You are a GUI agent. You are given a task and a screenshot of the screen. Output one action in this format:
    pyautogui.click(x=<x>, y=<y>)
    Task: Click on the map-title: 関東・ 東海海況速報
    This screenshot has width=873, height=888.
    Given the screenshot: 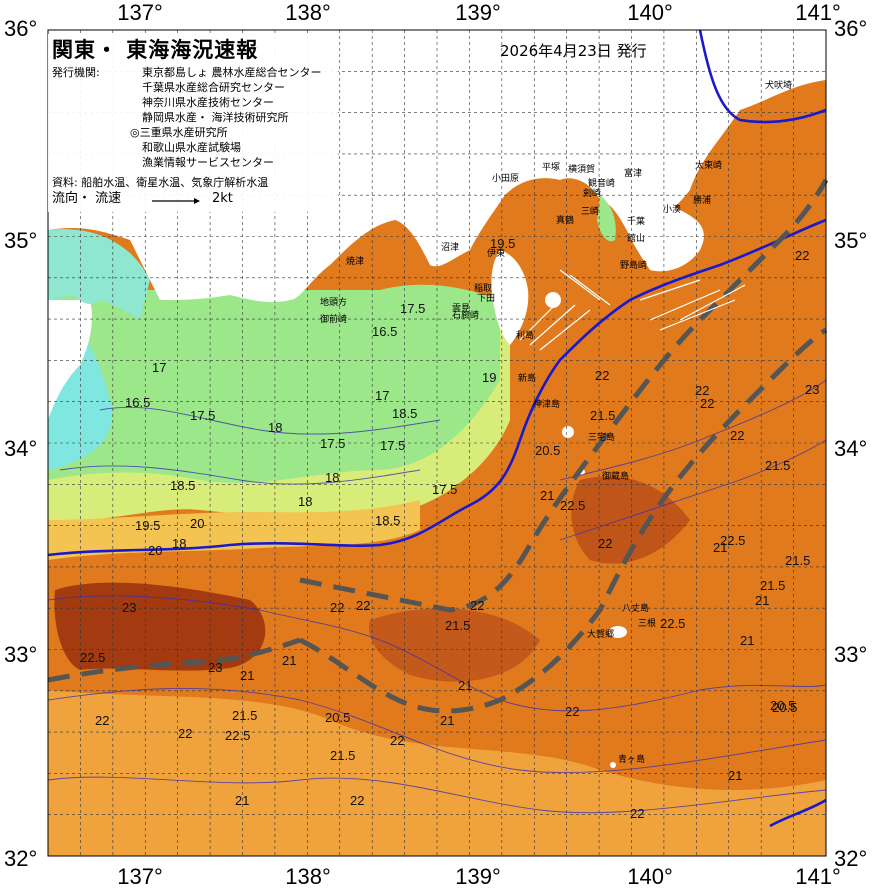 What is the action you would take?
    pyautogui.click(x=155, y=50)
    